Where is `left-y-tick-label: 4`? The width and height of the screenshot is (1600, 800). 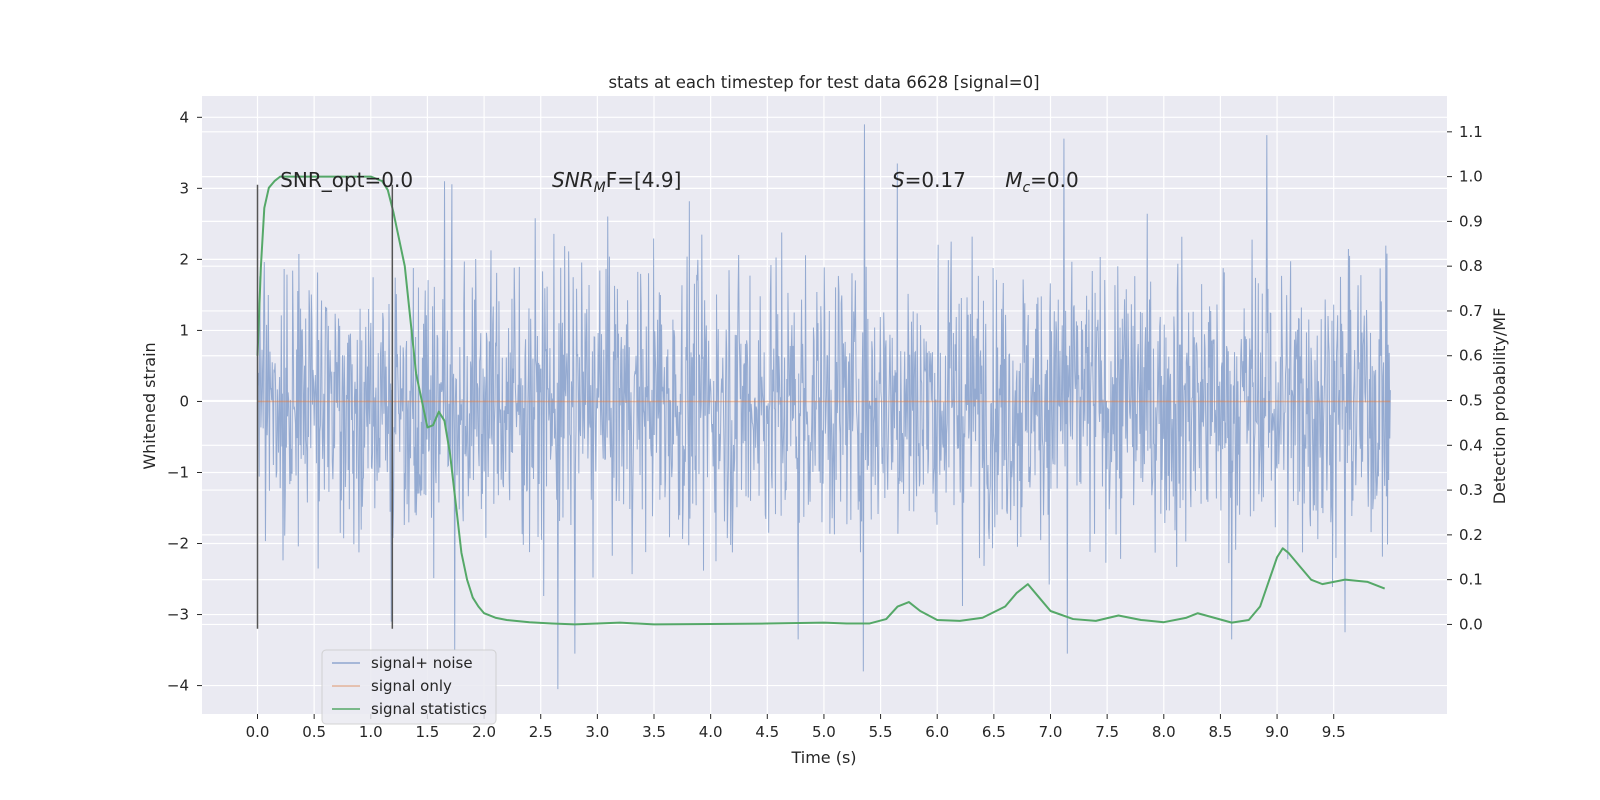
left-y-tick-label: 4 is located at coordinates (184, 117).